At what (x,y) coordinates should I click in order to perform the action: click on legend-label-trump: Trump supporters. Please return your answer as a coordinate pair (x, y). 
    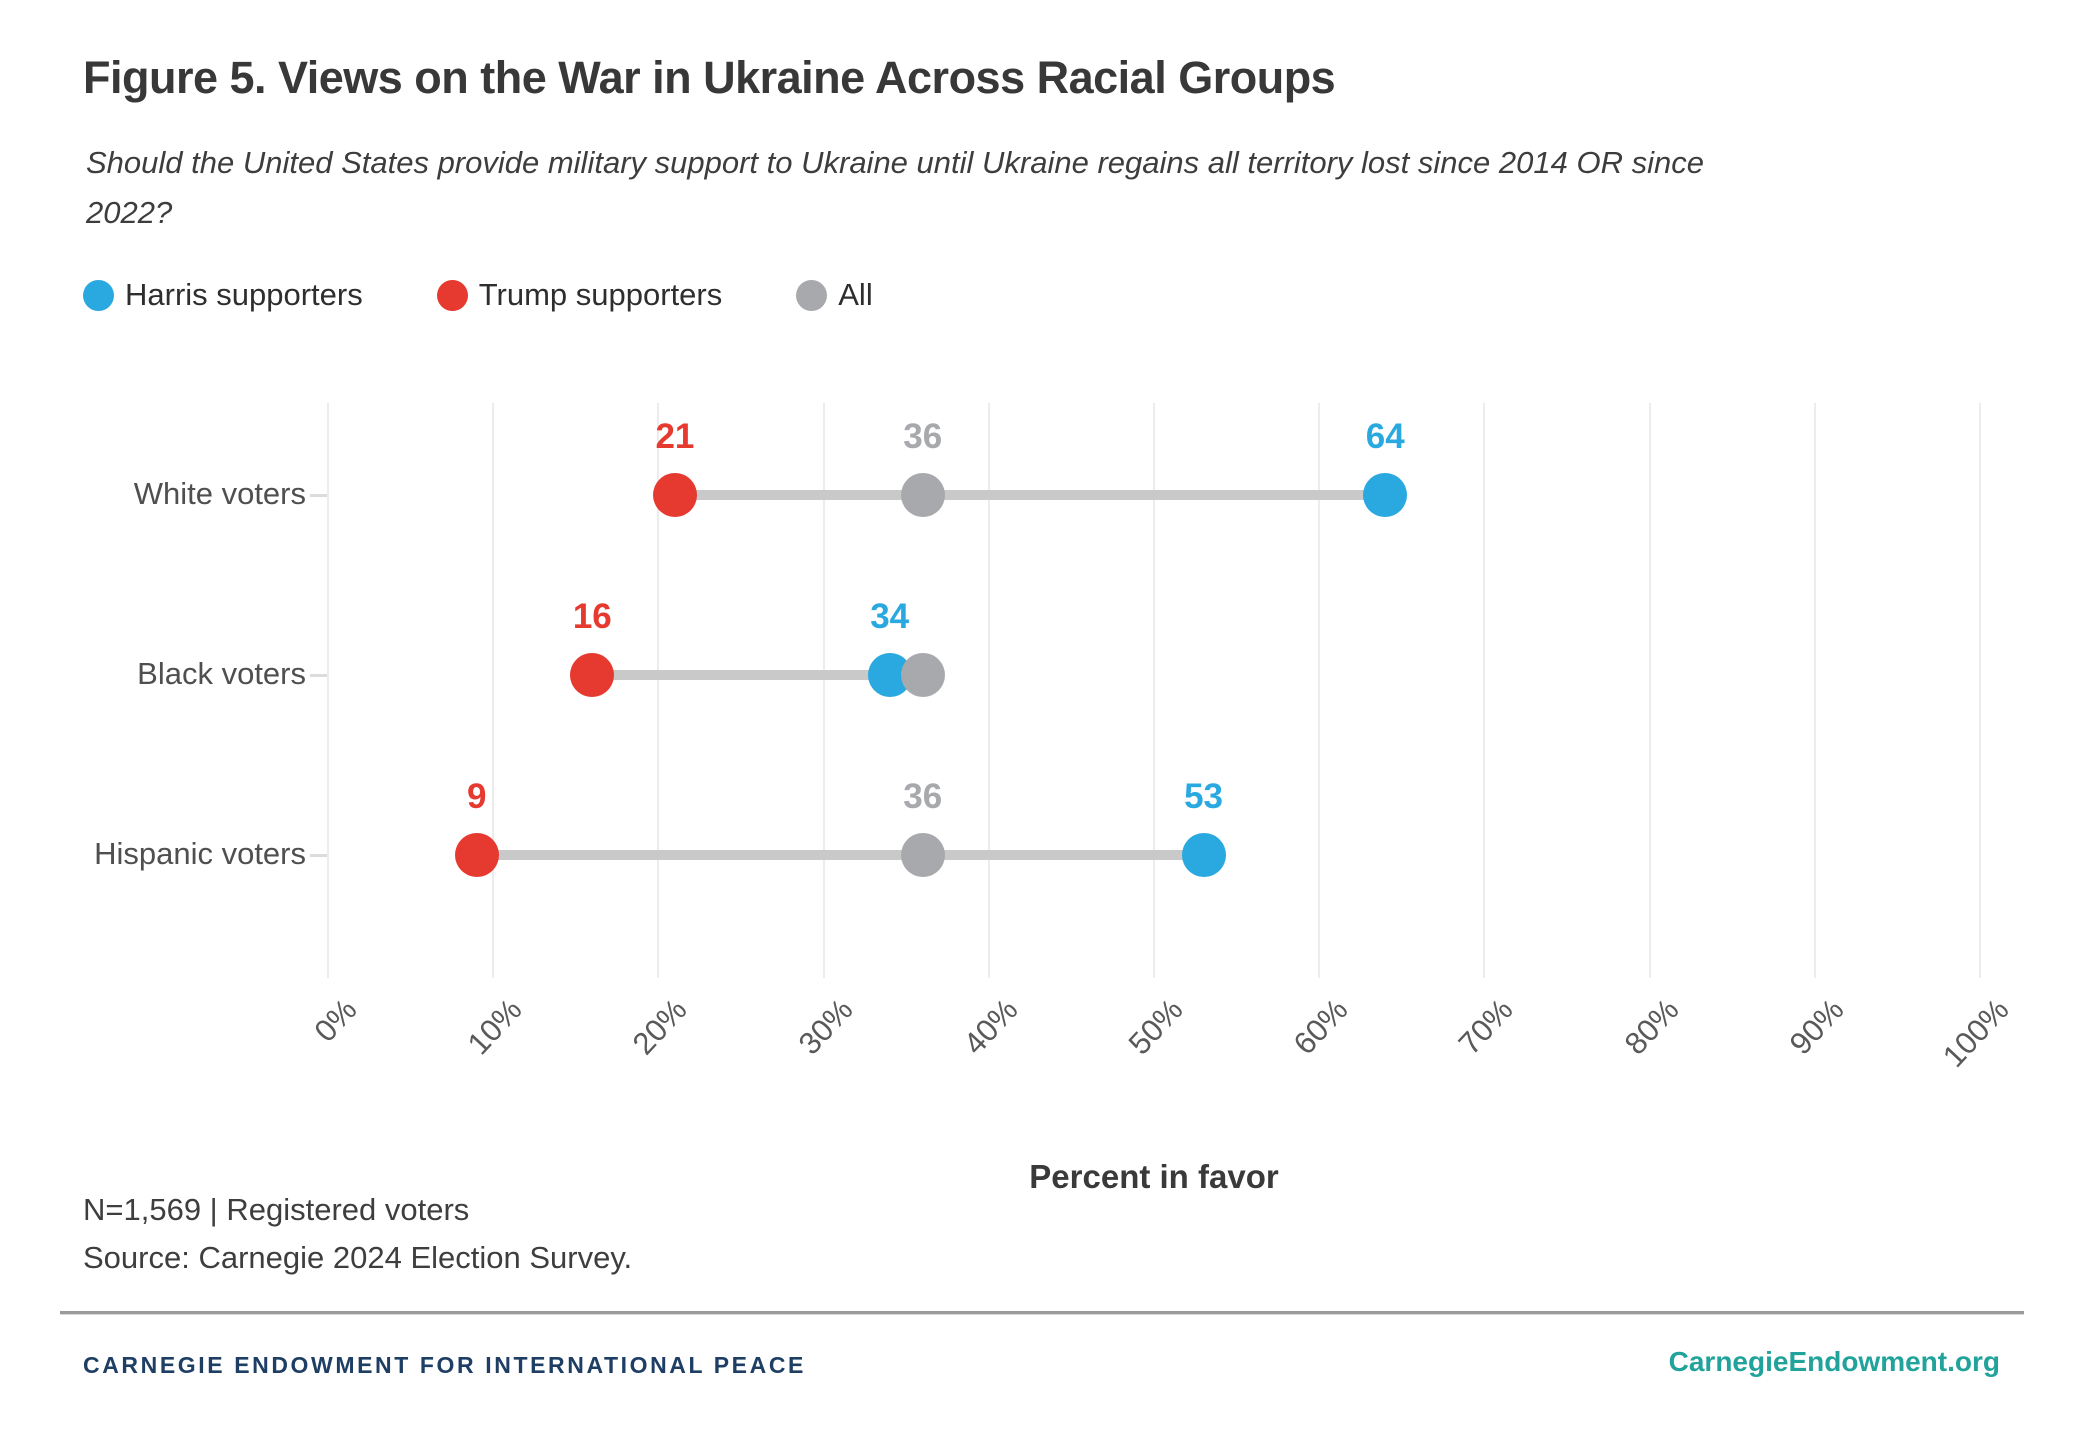
    Looking at the image, I should click on (600, 294).